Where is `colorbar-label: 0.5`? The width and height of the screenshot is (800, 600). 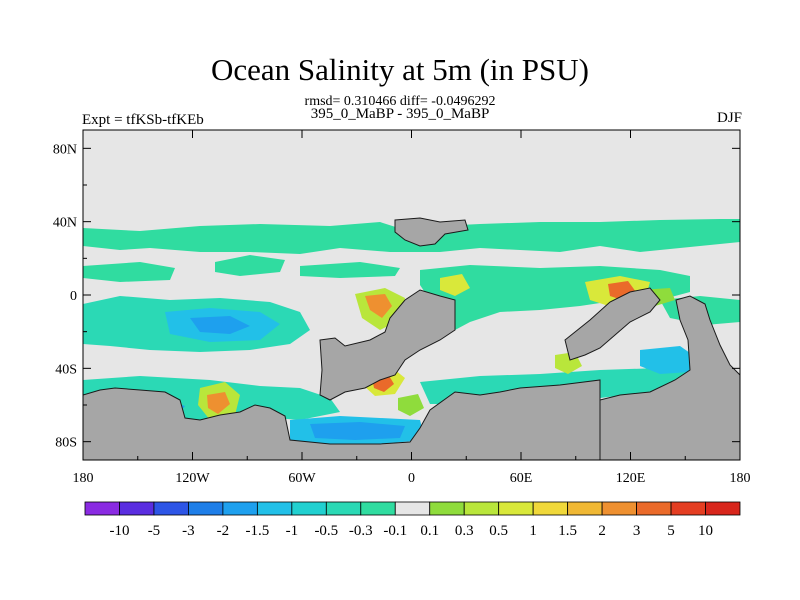 colorbar-label: 0.5 is located at coordinates (498, 531).